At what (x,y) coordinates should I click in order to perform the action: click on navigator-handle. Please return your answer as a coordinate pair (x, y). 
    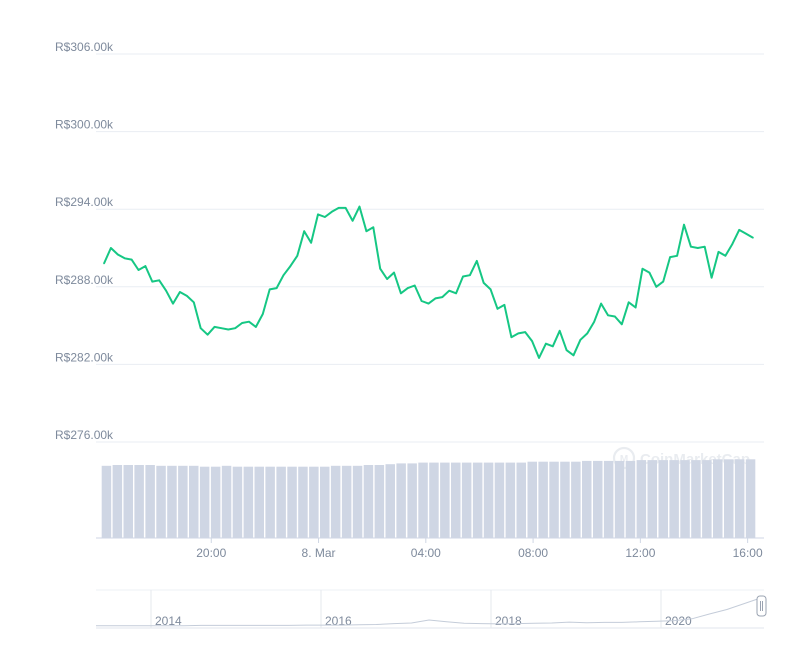
    Looking at the image, I should click on (761, 606).